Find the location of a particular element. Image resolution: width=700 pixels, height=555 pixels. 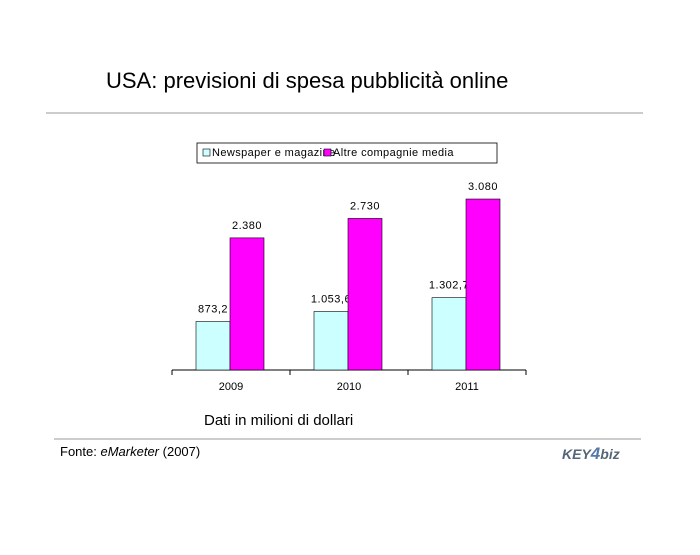

source-name: eMarketer is located at coordinates (129, 451).